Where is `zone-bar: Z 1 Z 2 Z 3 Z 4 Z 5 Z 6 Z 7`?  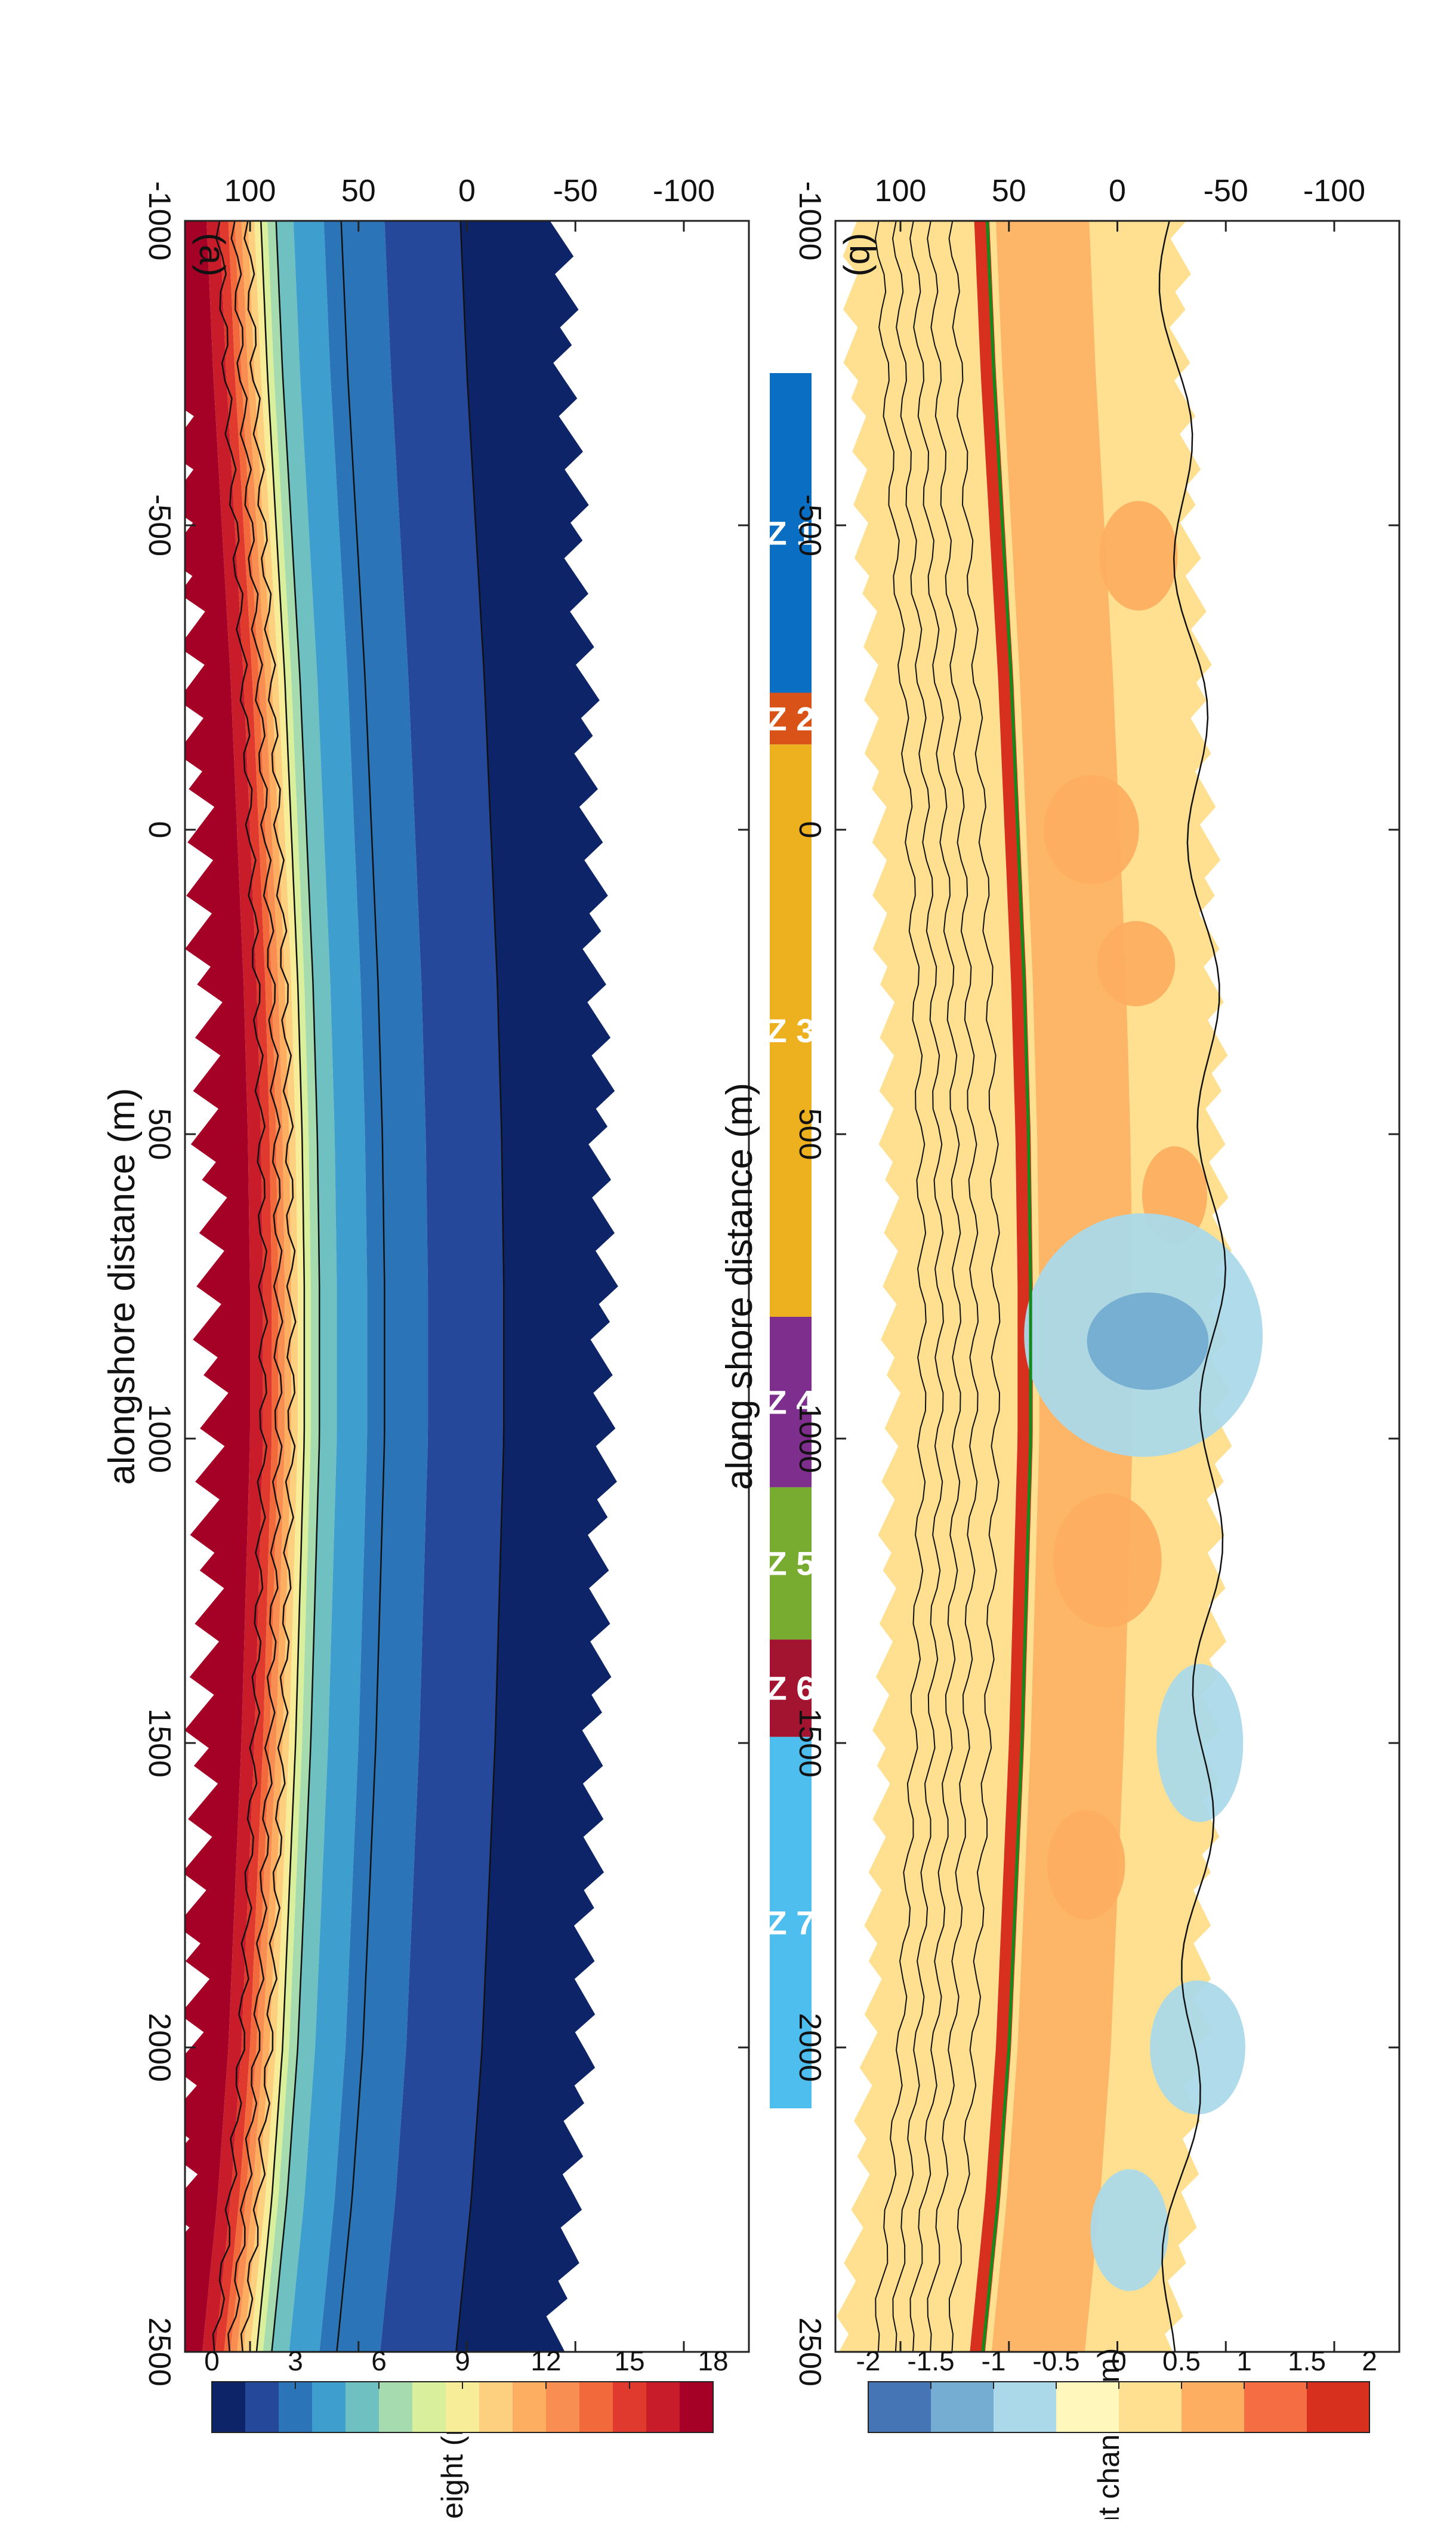
zone-bar: Z 1 Z 2 Z 3 Z 4 Z 5 Z 6 Z 7 is located at coordinates (791, 1241).